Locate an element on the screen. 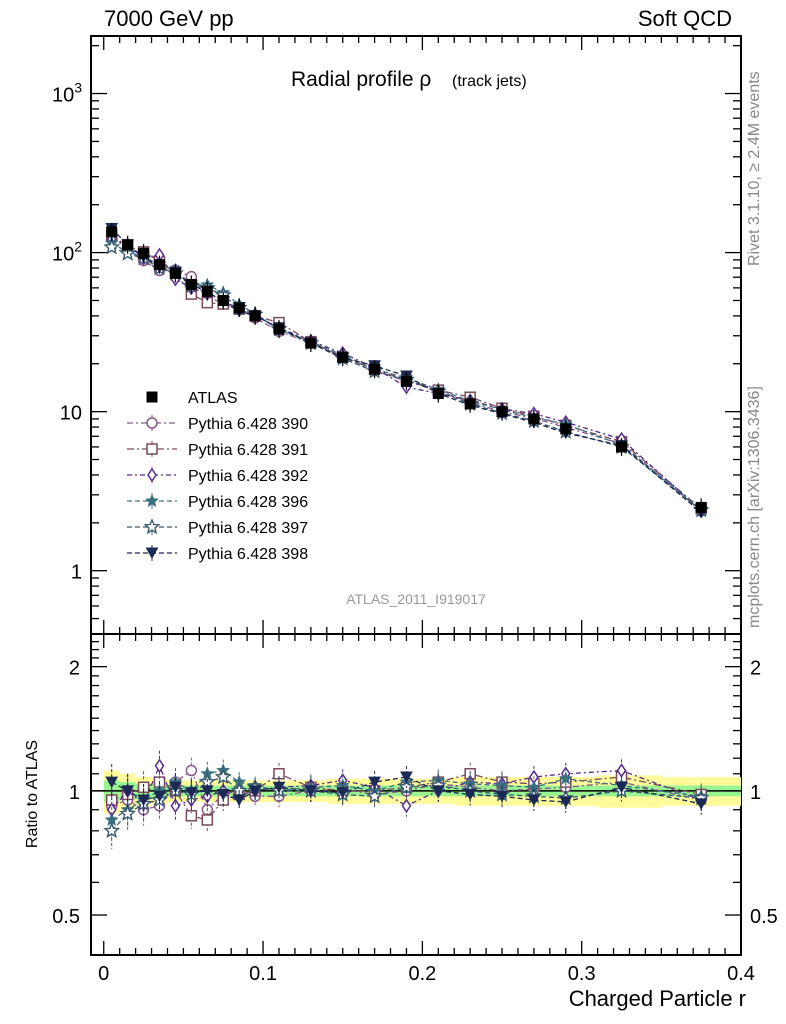 The height and width of the screenshot is (1024, 786). legend-entry: Pythia 6.428 391 is located at coordinates (217, 450).